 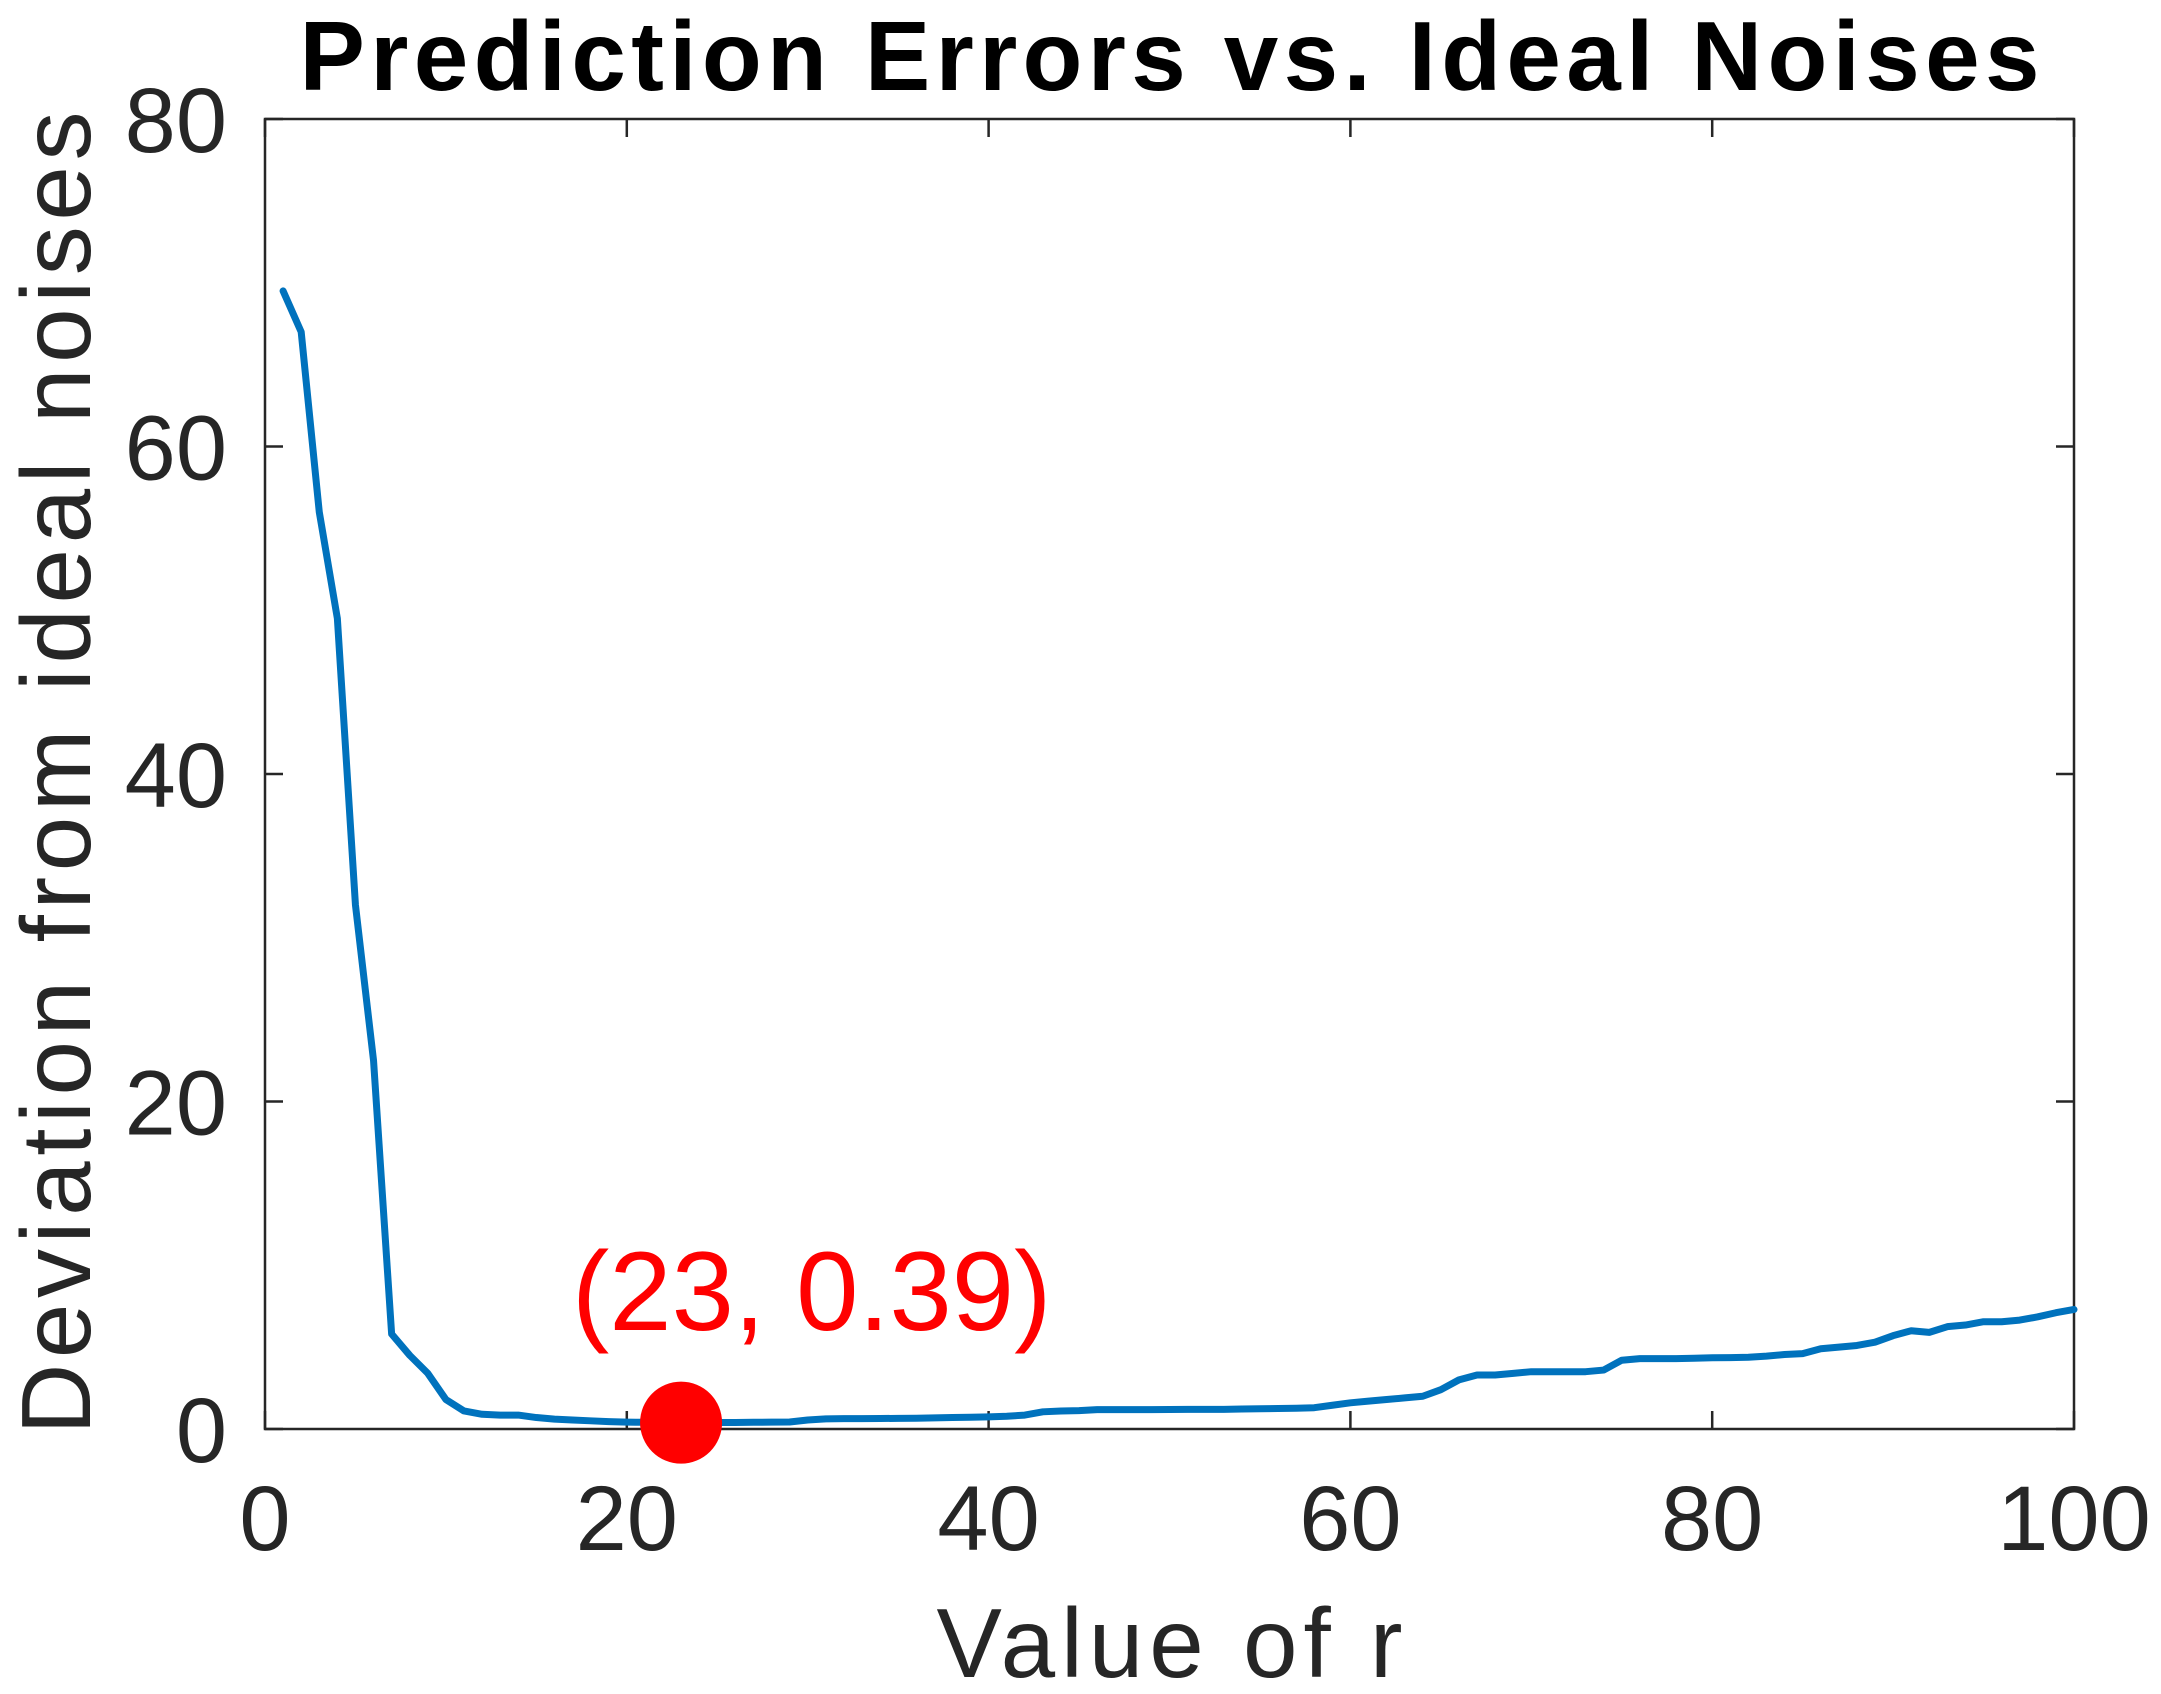 What do you see at coordinates (176, 448) in the screenshot?
I see `y-tick-label: 60` at bounding box center [176, 448].